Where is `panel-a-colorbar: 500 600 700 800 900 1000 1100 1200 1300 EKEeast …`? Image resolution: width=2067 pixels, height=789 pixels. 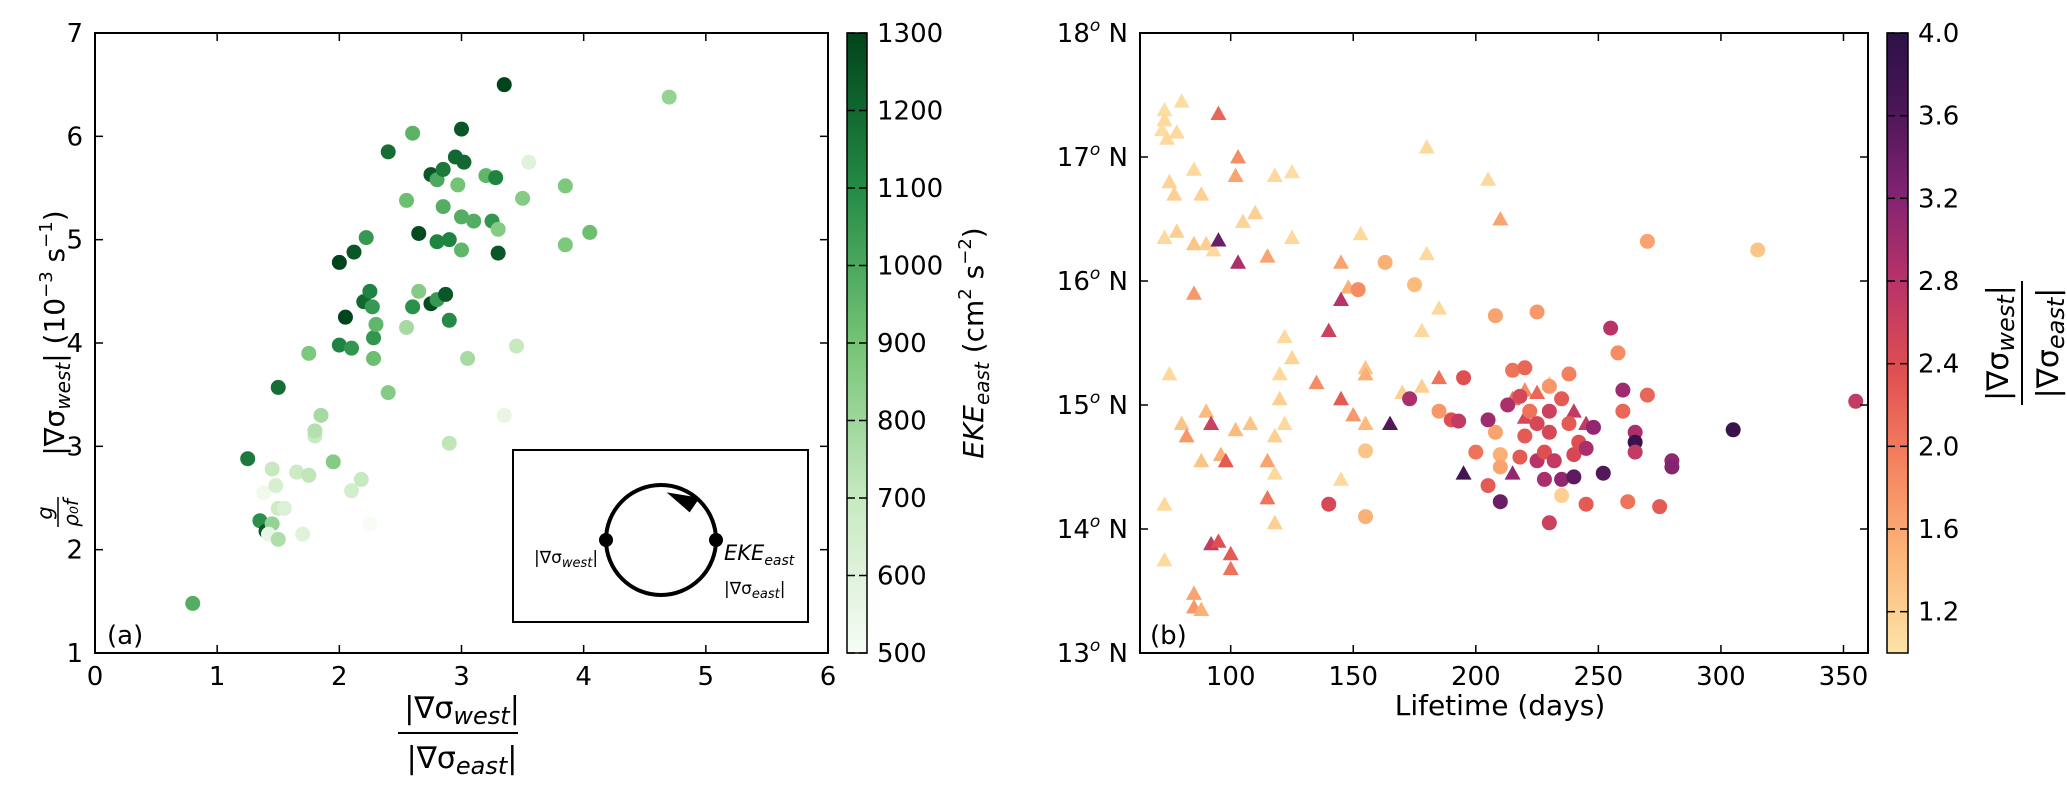
panel-a-colorbar: 500 600 700 800 900 1000 1100 1200 1300 EKEeast … is located at coordinates (920, 344).